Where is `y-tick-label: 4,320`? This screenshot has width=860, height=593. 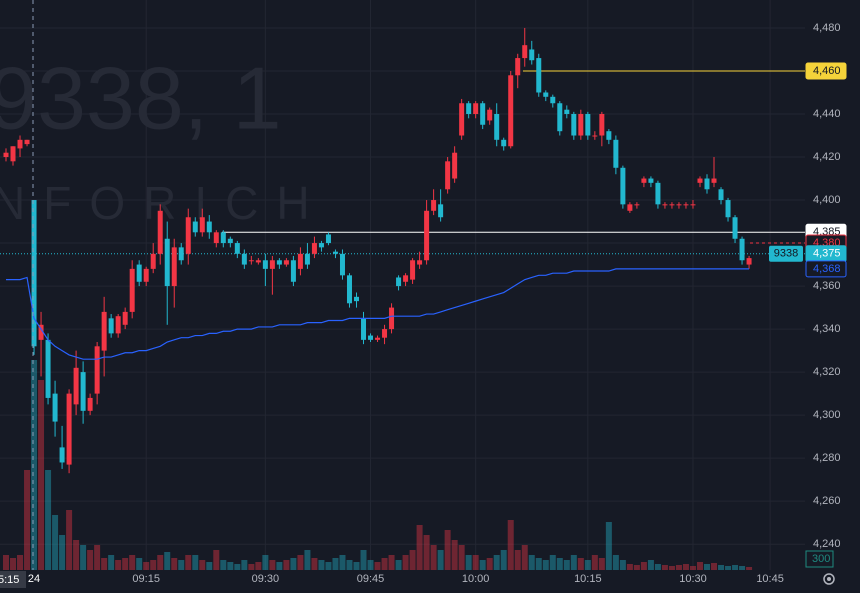 y-tick-label: 4,320 is located at coordinates (827, 372).